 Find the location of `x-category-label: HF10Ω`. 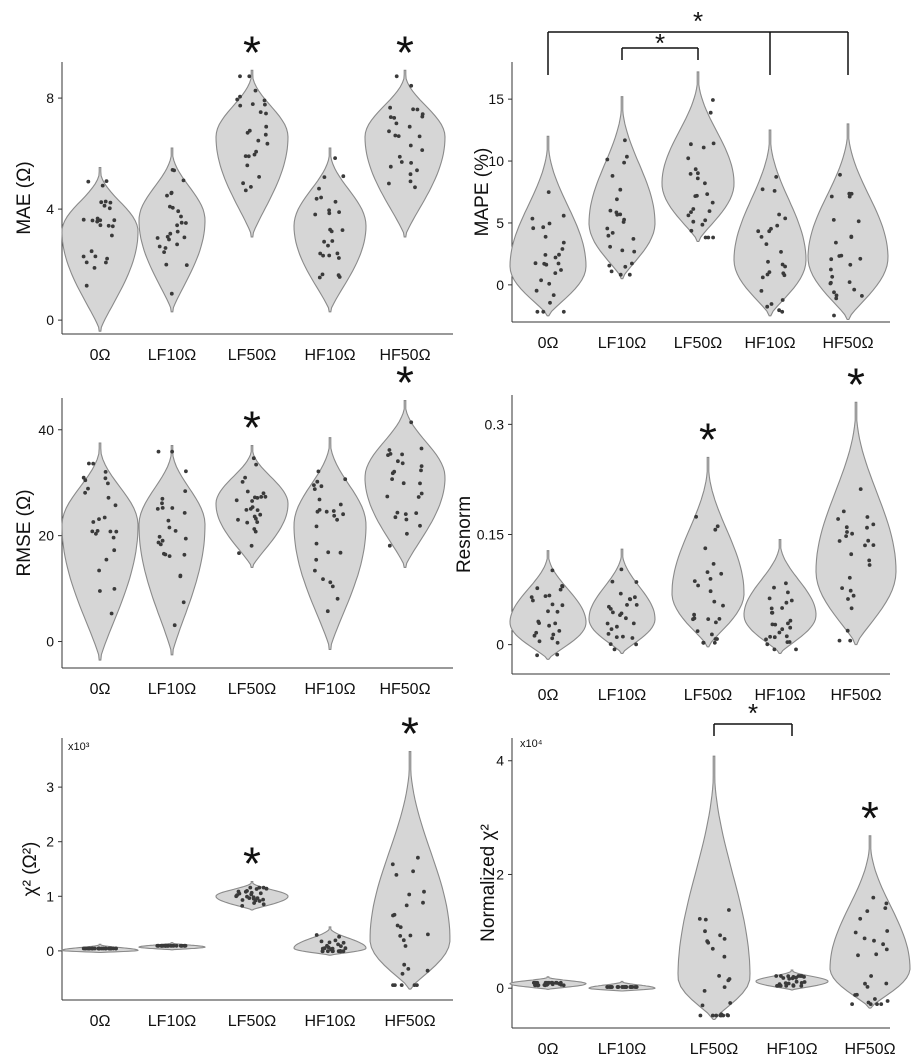

x-category-label: HF10Ω is located at coordinates (329, 1021).